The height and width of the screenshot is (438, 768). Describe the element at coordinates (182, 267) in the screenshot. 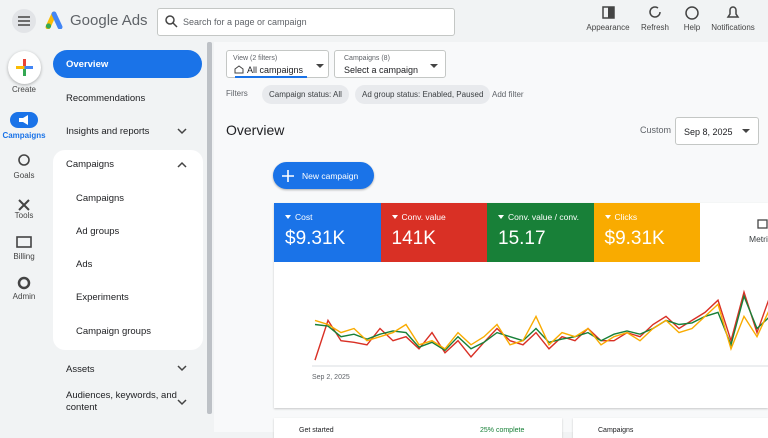

I see `chevrons` at that location.